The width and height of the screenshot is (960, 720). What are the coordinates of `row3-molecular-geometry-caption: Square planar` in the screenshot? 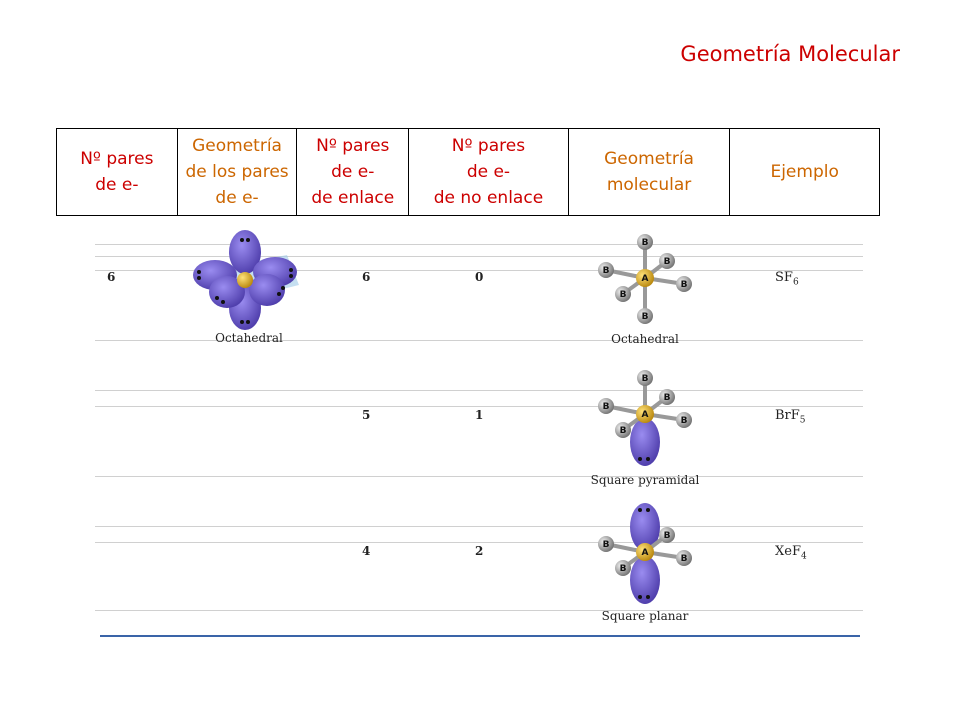 It's located at (645, 616).